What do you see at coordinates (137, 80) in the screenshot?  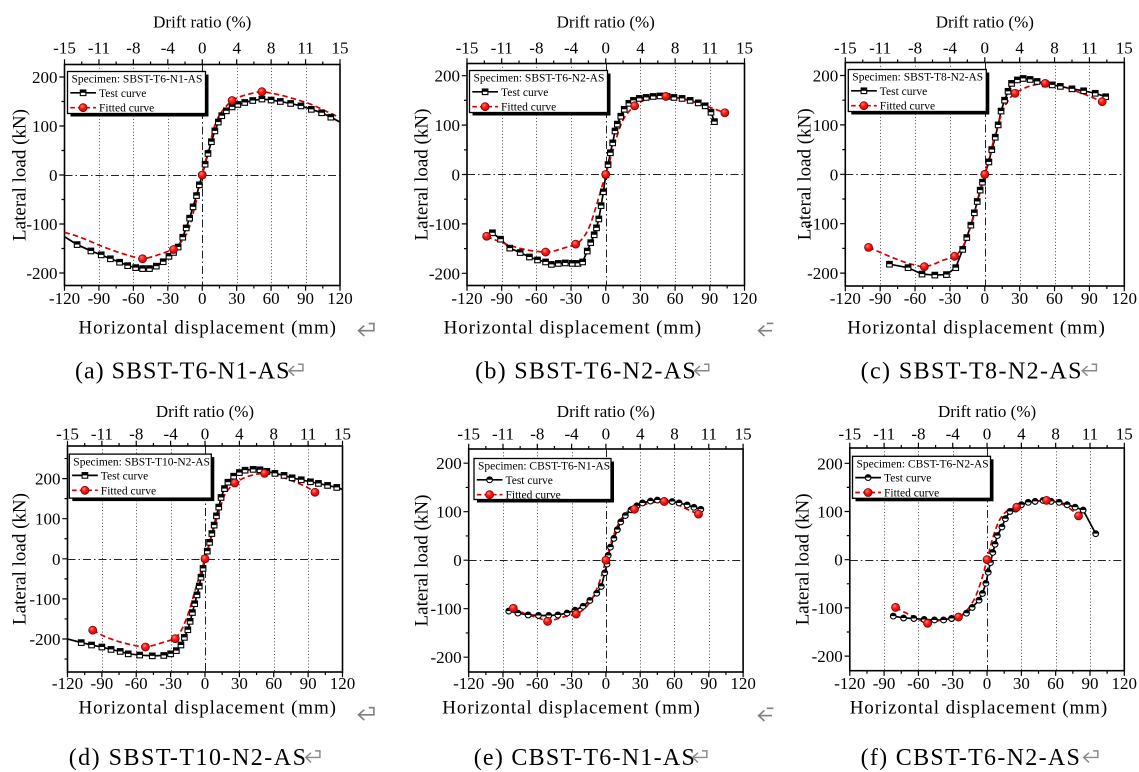 I see `svg-text: Specimen: SBST-T6-N1-AS` at bounding box center [137, 80].